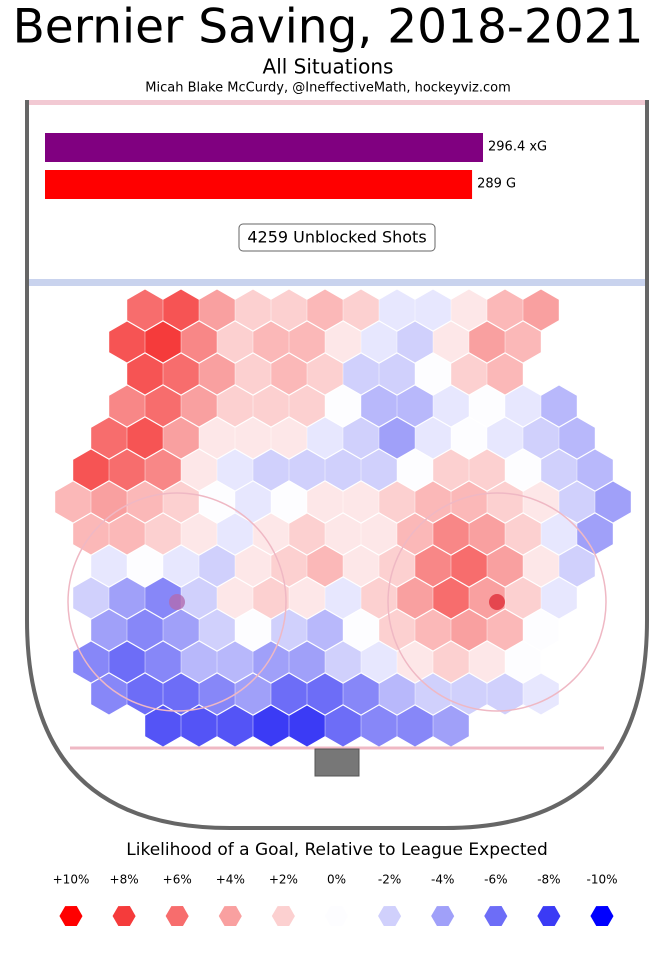  I want to click on legend-label: +10%, so click(71, 880).